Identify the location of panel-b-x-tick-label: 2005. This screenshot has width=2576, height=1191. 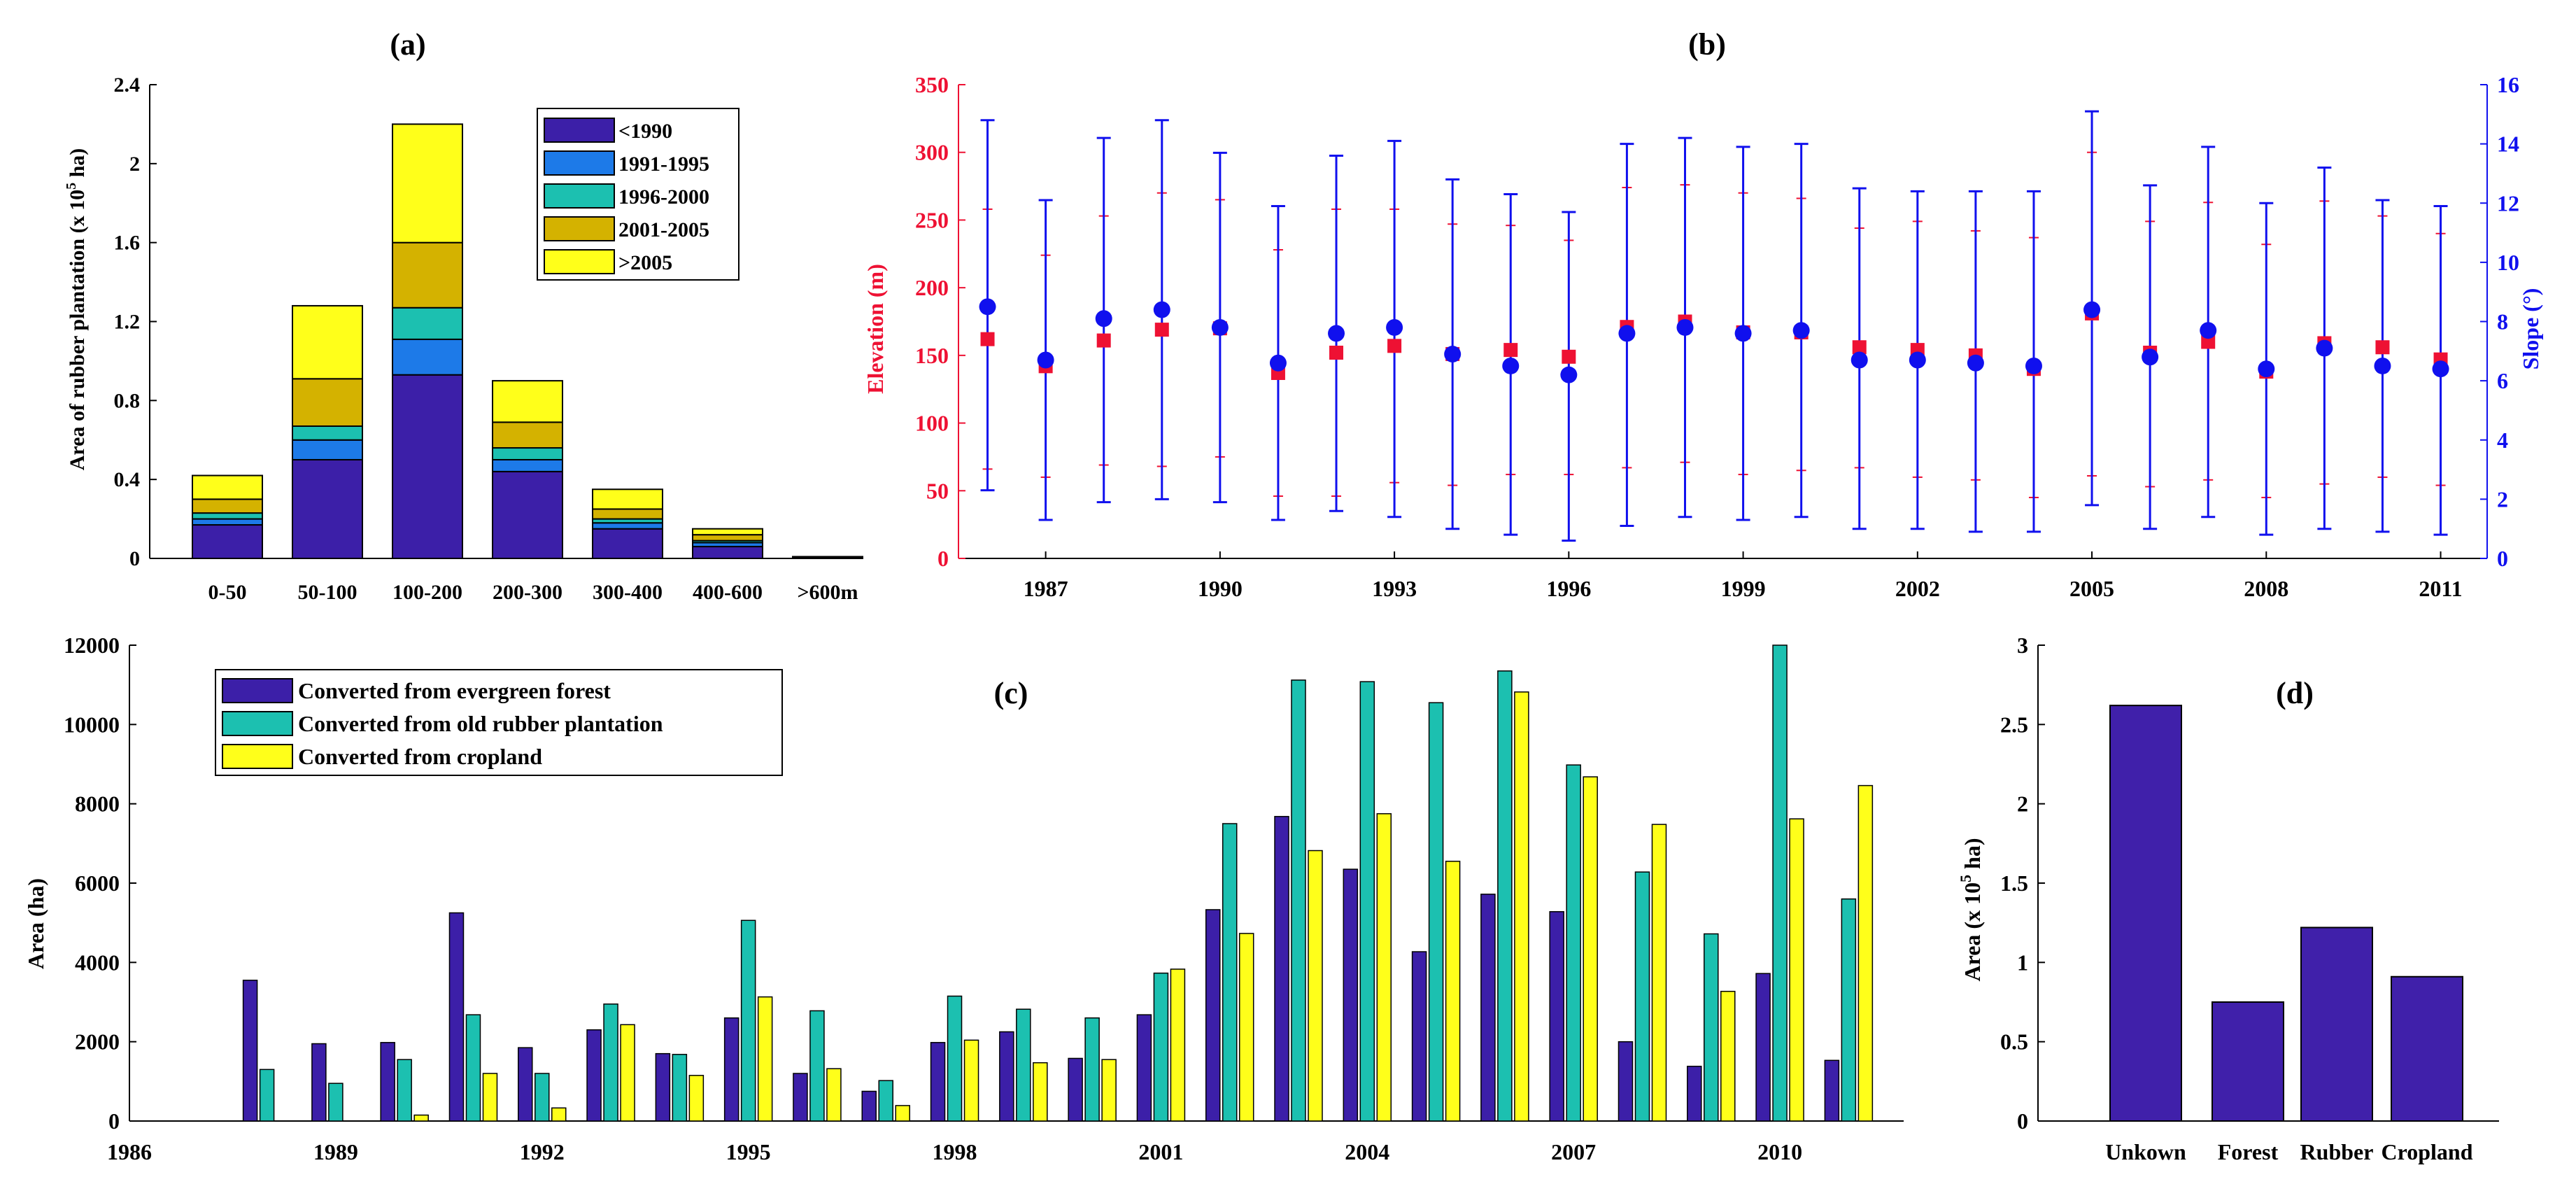
(2091, 588).